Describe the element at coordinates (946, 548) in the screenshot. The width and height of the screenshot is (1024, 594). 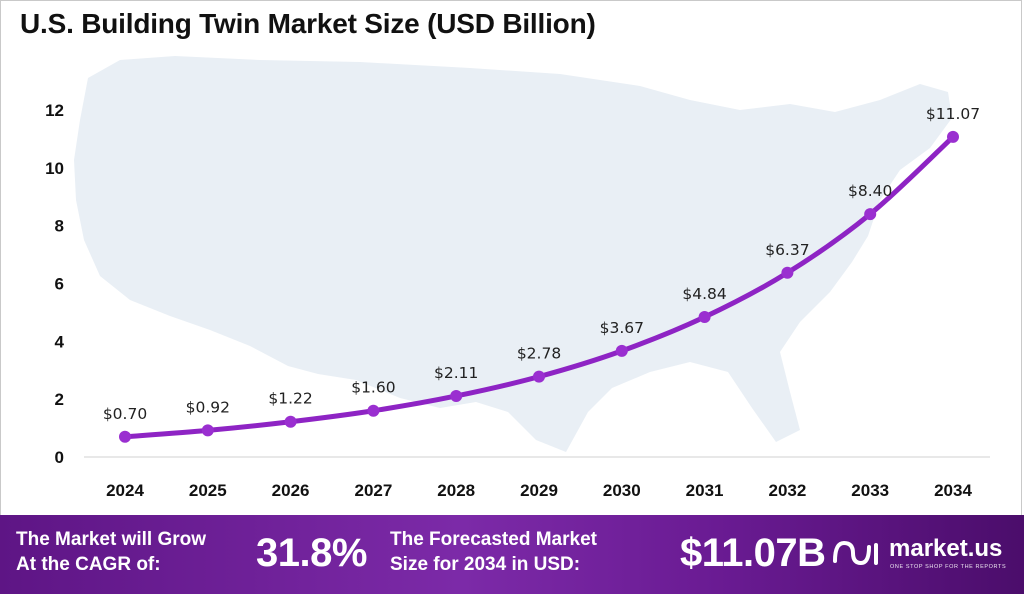
I see `brand-name: market.us` at that location.